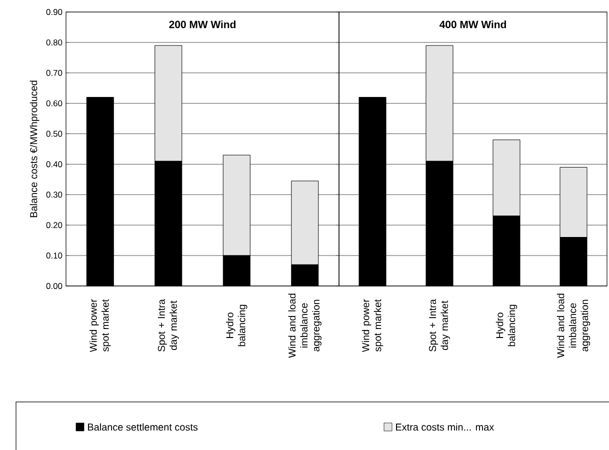 This screenshot has width=609, height=450. What do you see at coordinates (54, 133) in the screenshot?
I see `y-tick-label: 0.50` at bounding box center [54, 133].